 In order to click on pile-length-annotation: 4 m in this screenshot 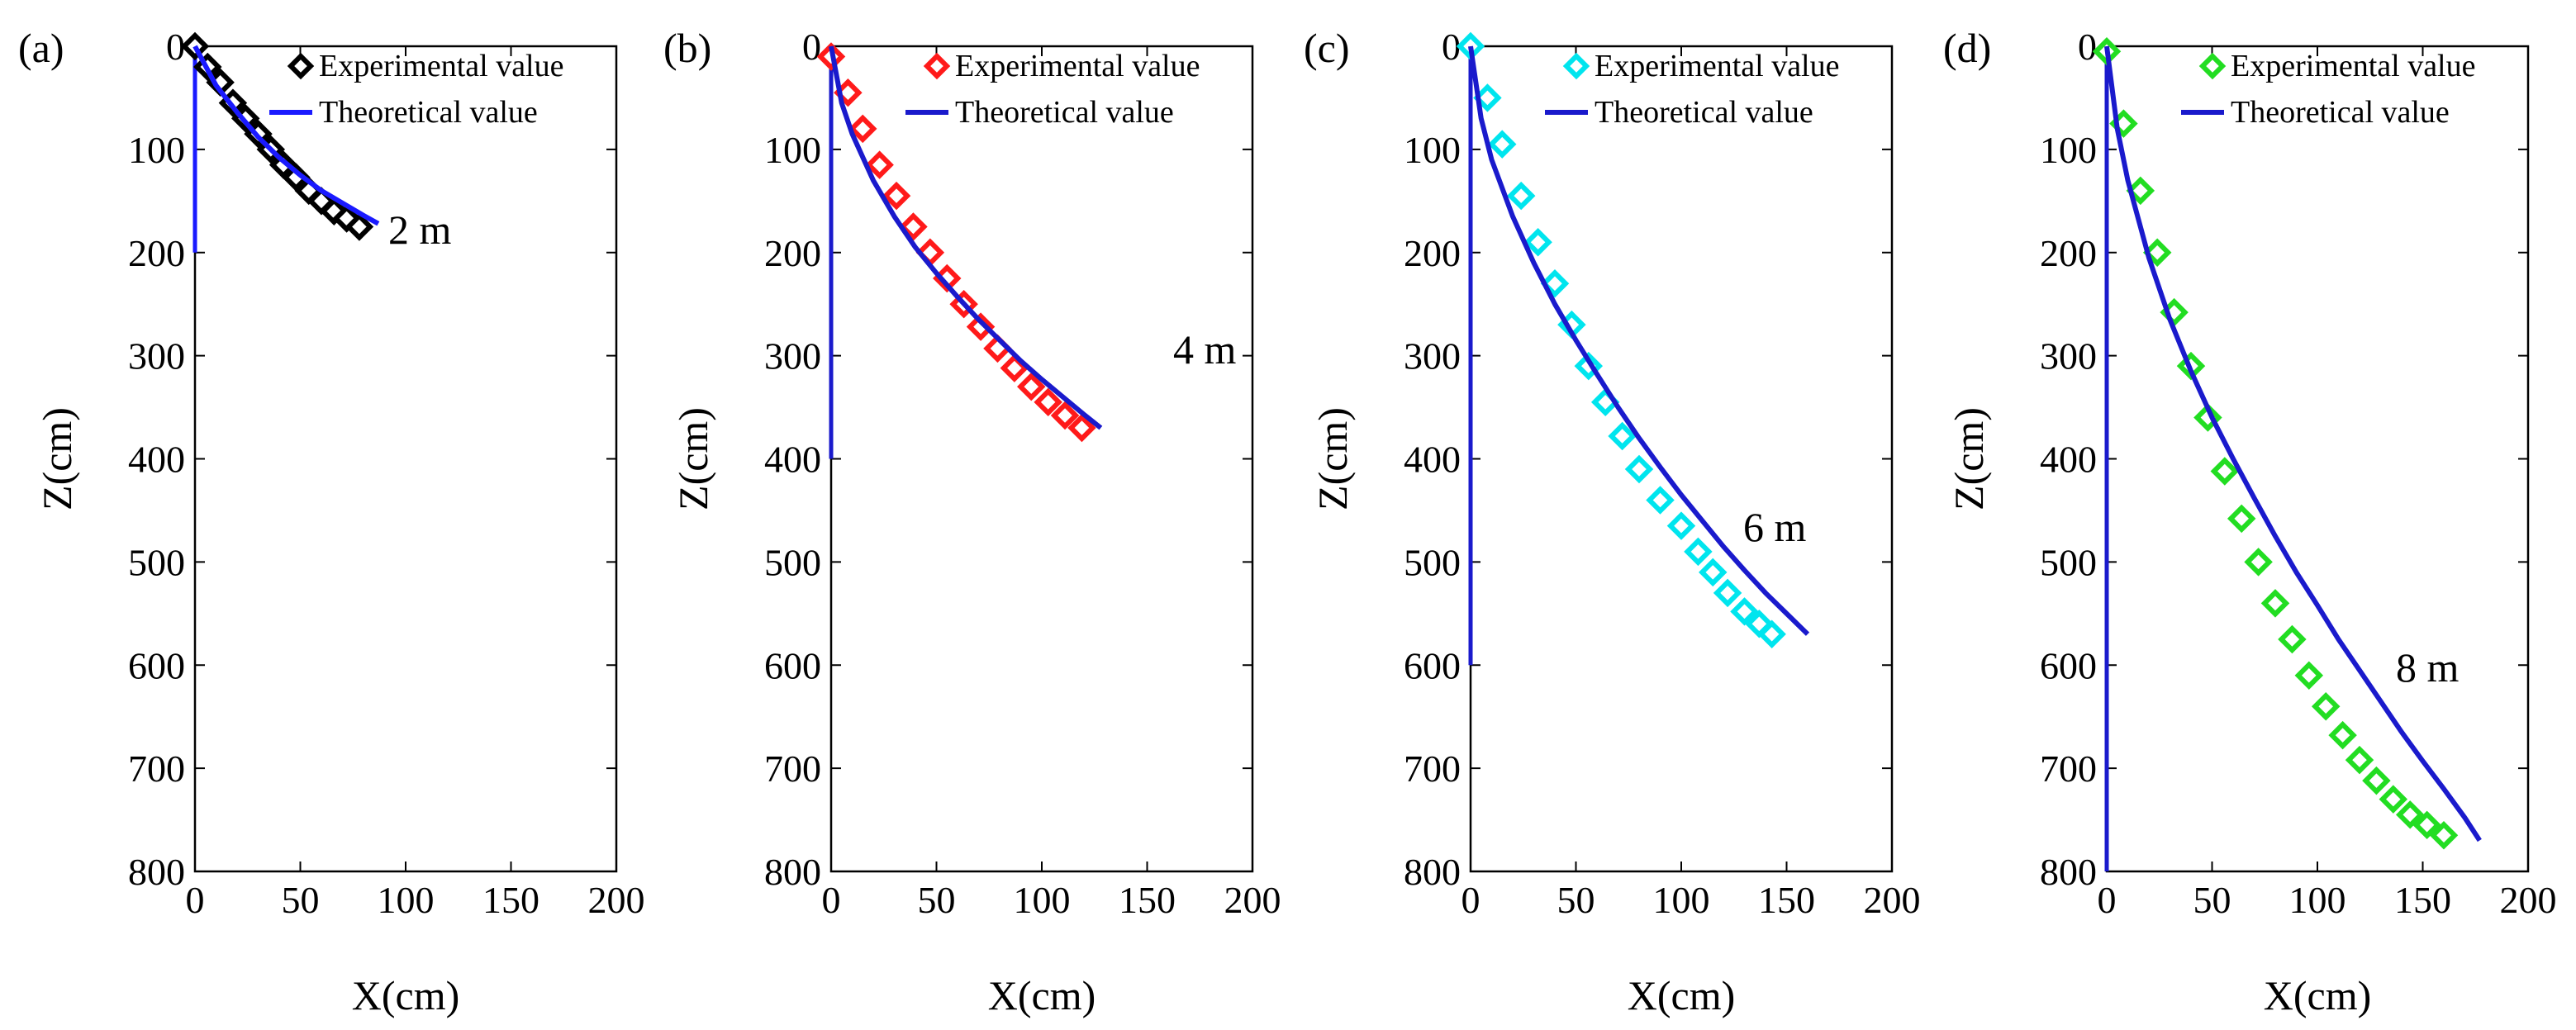, I will do `click(1205, 349)`.